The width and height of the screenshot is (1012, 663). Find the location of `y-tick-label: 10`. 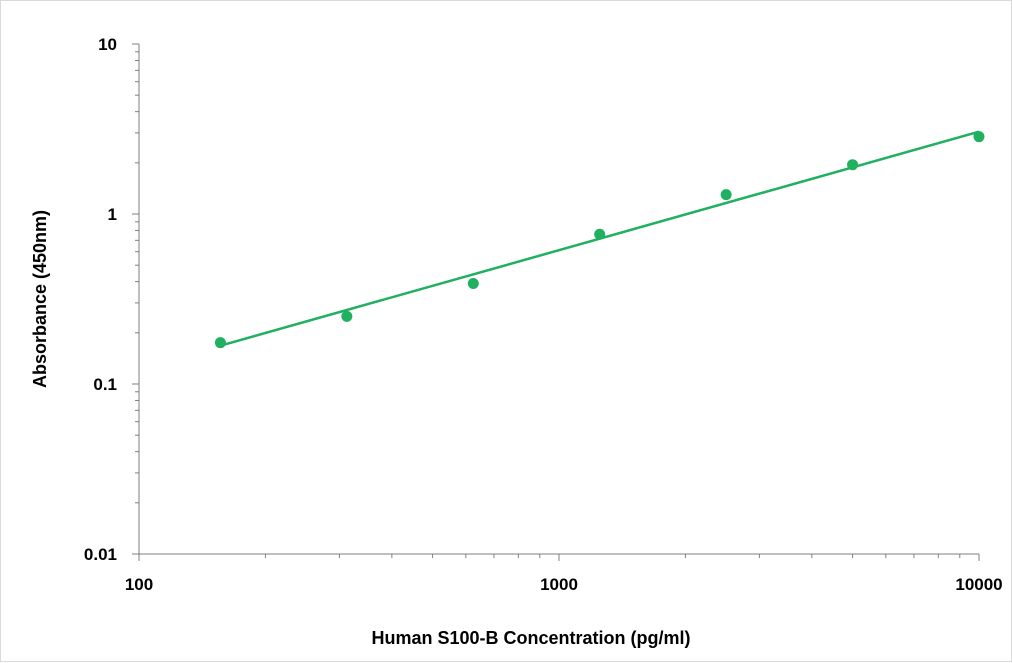

y-tick-label: 10 is located at coordinates (107, 44).